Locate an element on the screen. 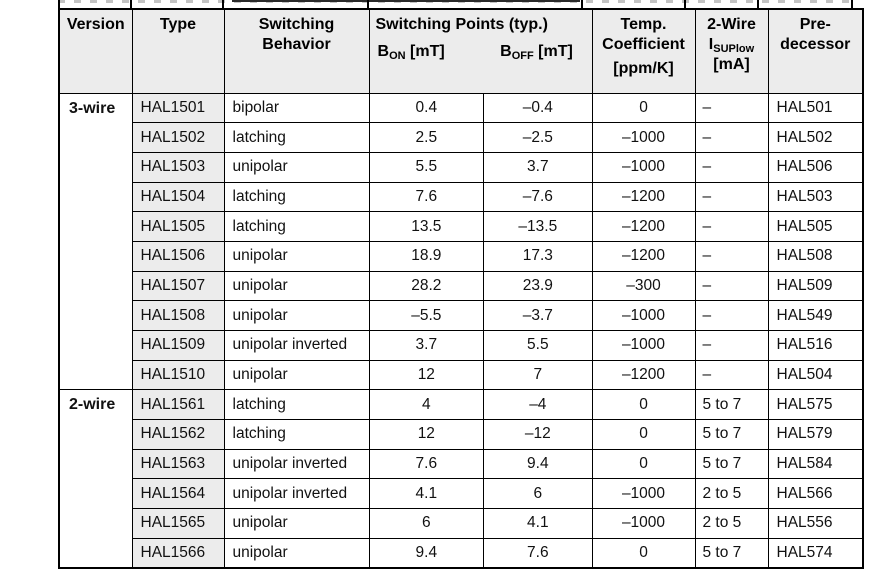 The image size is (874, 579). boff-cell: –2.5 is located at coordinates (538, 137).